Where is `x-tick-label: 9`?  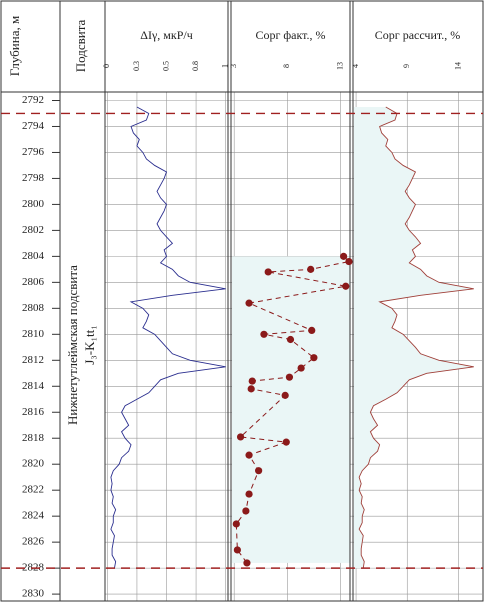
x-tick-label: 9 is located at coordinates (406, 66).